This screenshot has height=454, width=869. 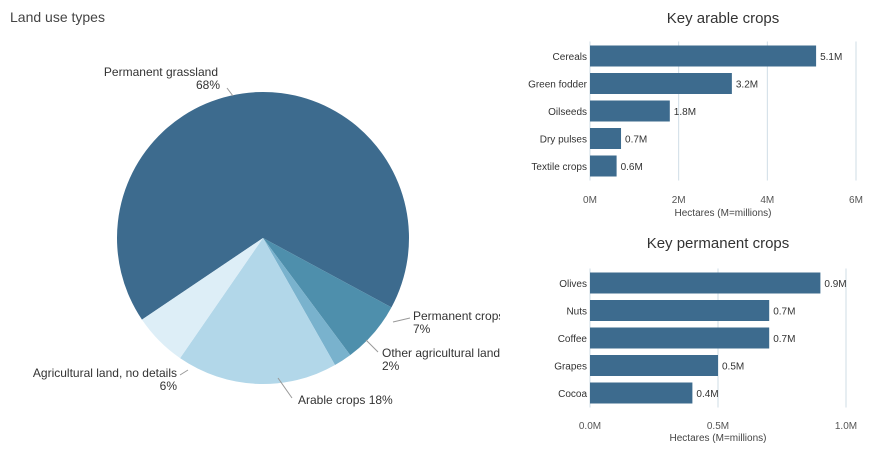 I want to click on x-tick-label: 0.5M, so click(x=718, y=426).